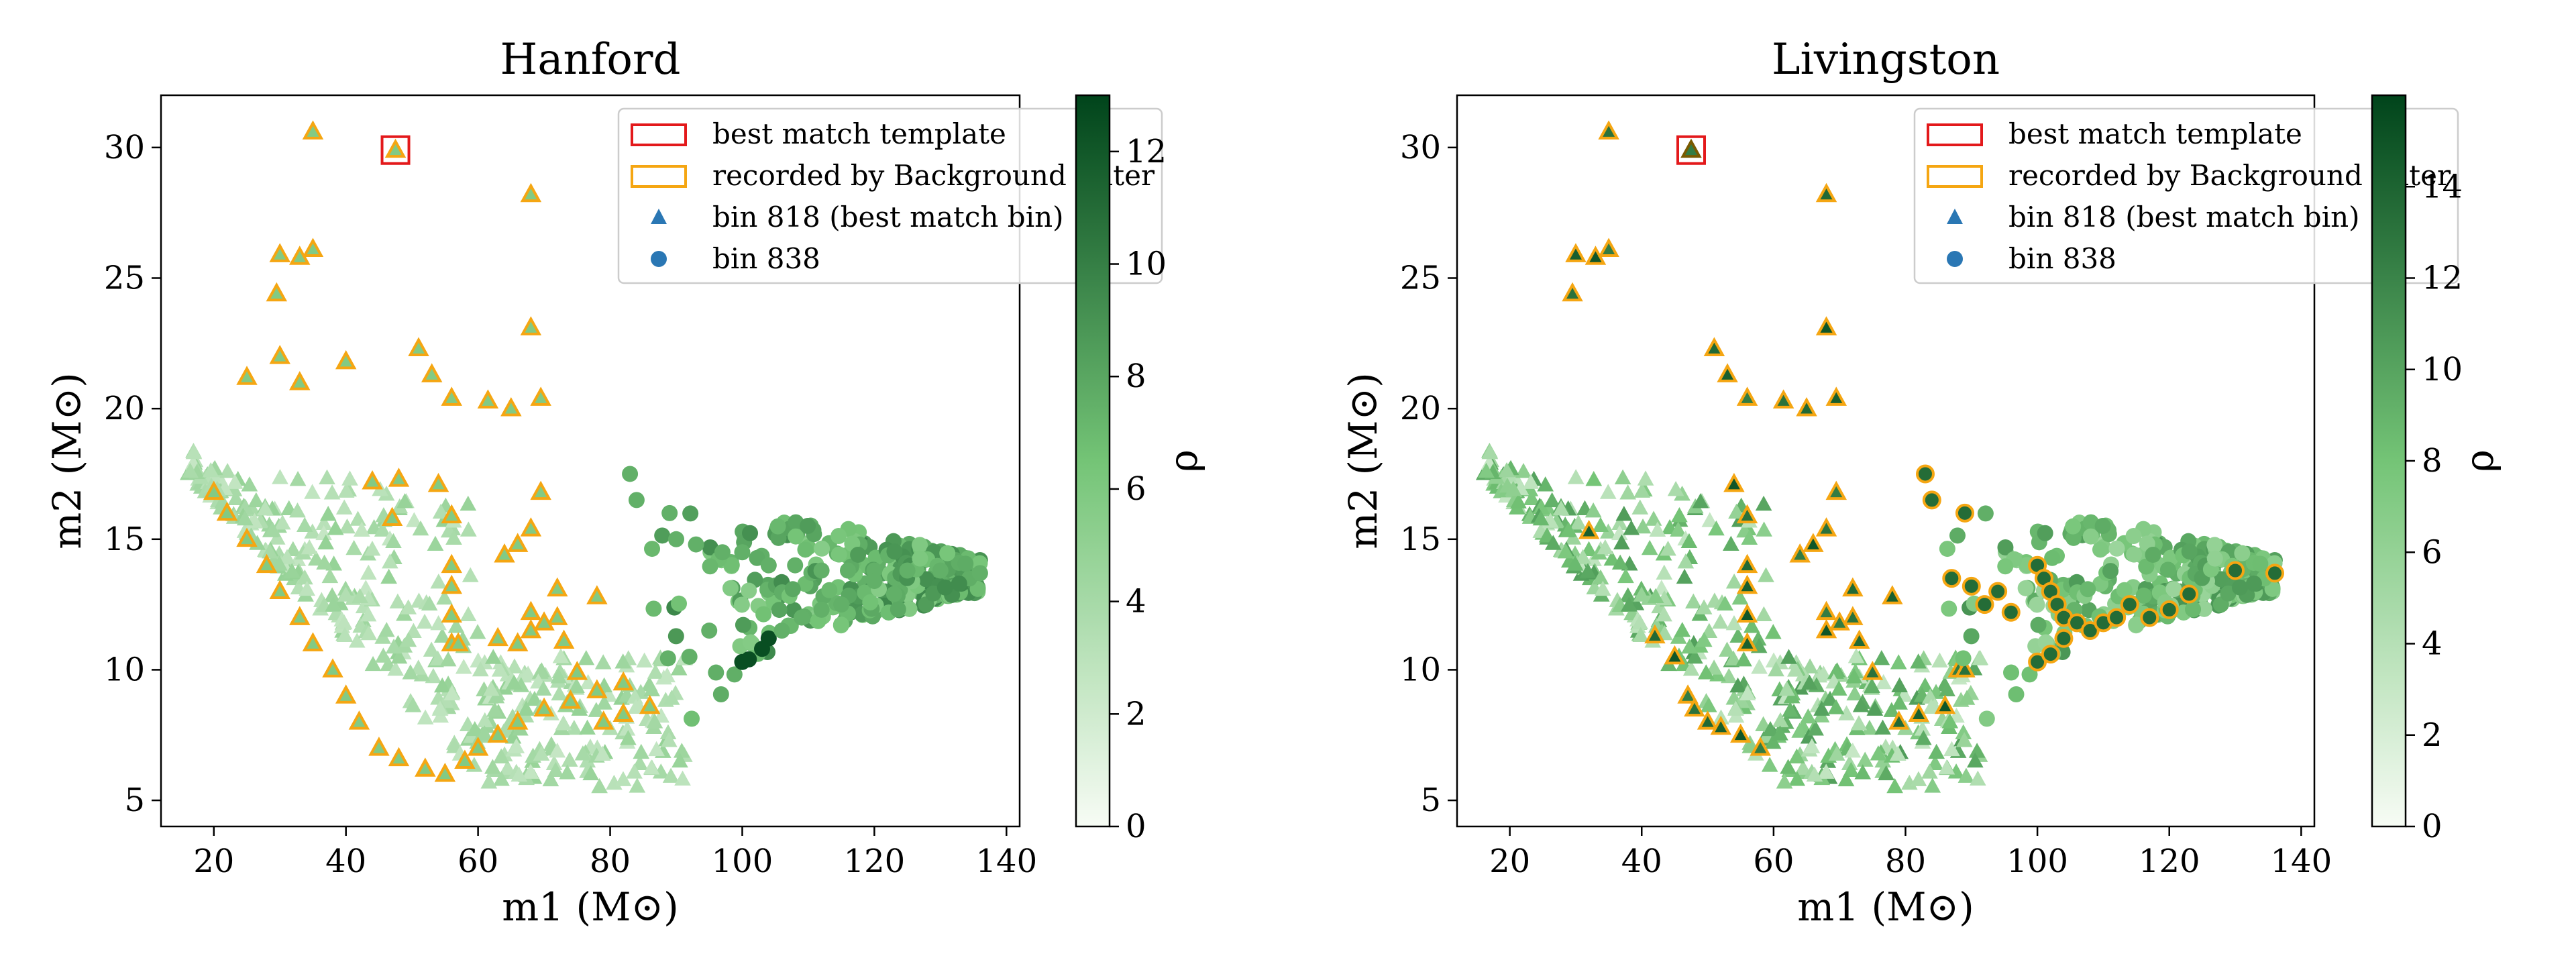 Image resolution: width=2576 pixels, height=966 pixels. What do you see at coordinates (659, 259) in the screenshot?
I see `legend-handle-circle` at bounding box center [659, 259].